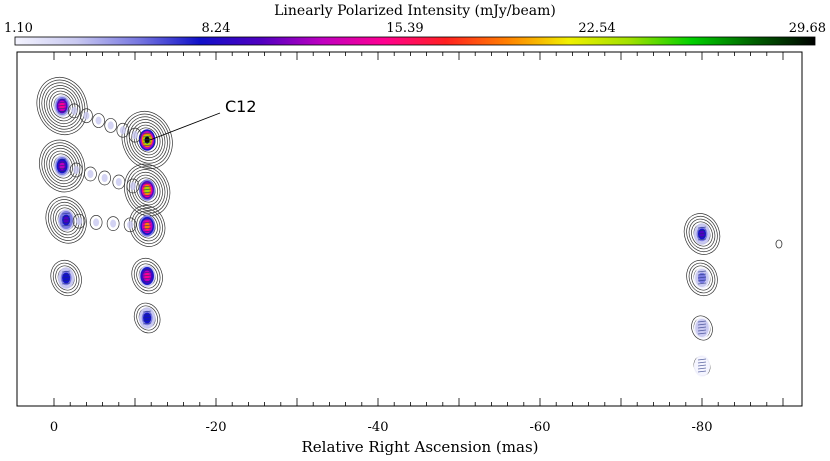 This screenshot has height=461, width=830. What do you see at coordinates (54, 427) in the screenshot?
I see `x-tick-label: 0` at bounding box center [54, 427].